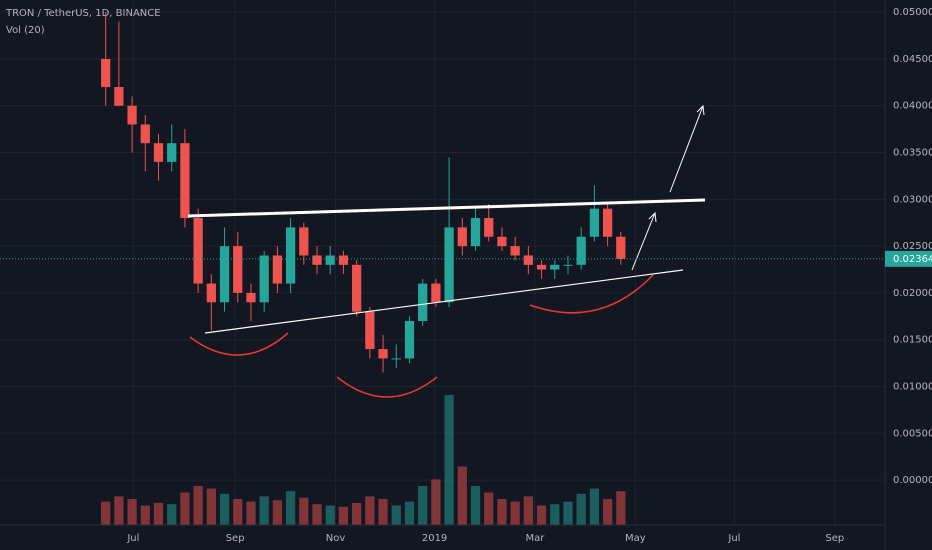 The height and width of the screenshot is (550, 932). I want to click on indicator-label: Vol (20), so click(25, 30).